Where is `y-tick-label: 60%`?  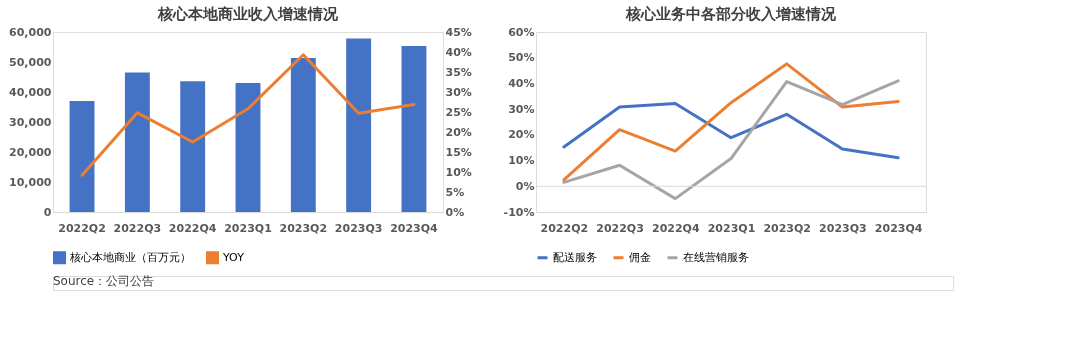 y-tick-label: 60% is located at coordinates (521, 32).